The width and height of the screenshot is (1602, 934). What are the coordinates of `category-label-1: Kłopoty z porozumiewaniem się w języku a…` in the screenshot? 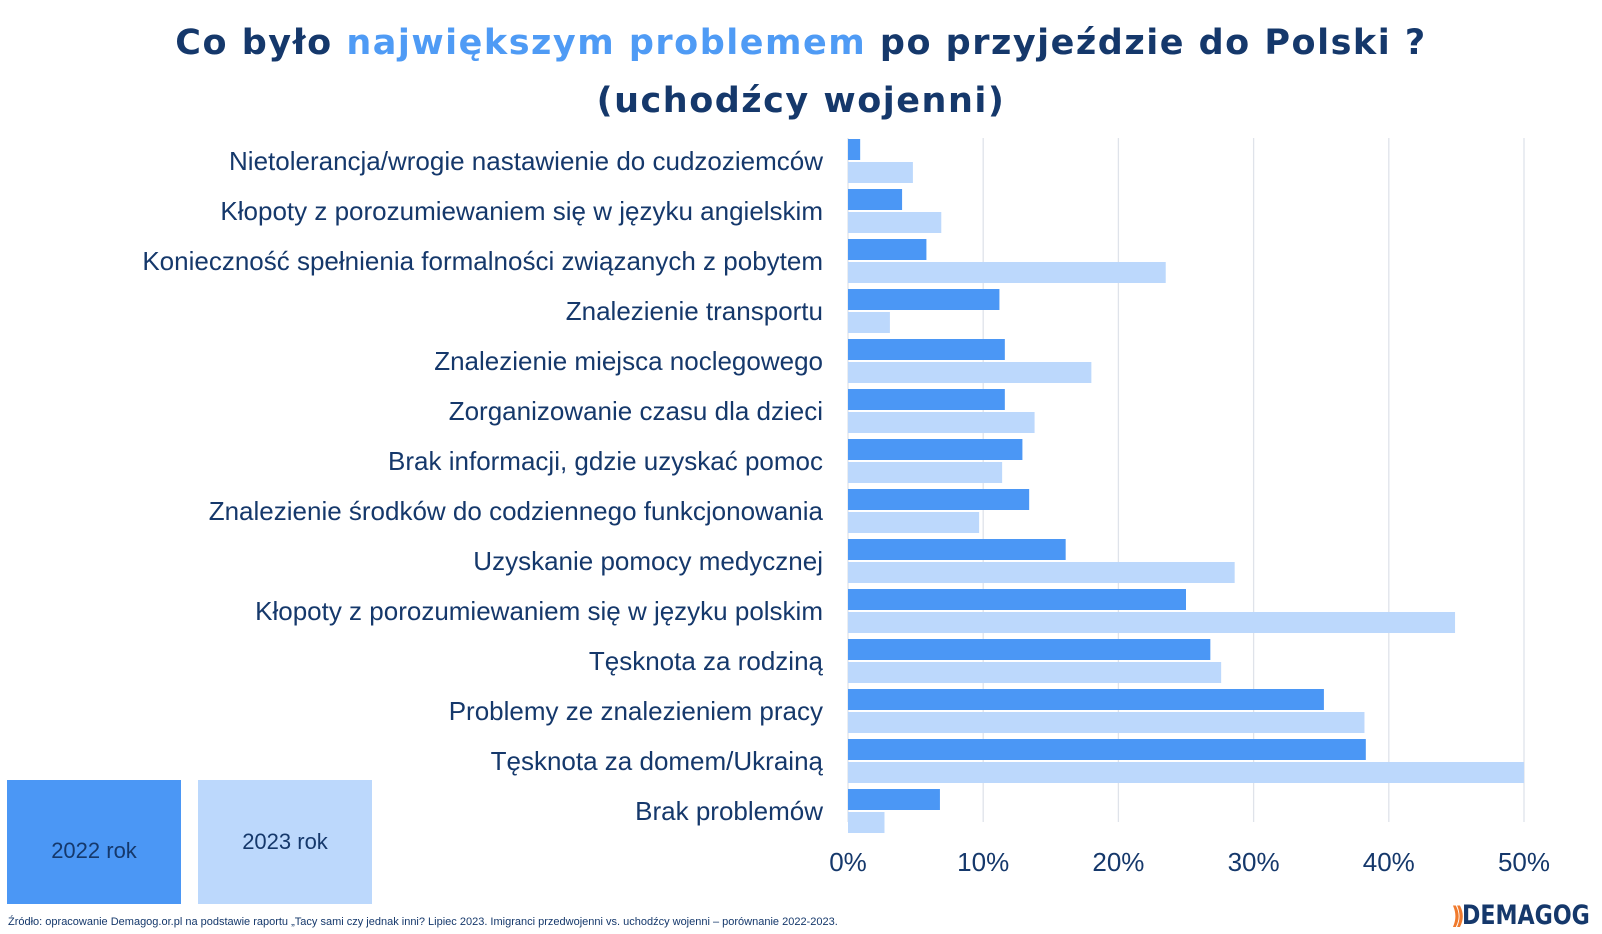 It's located at (521, 211).